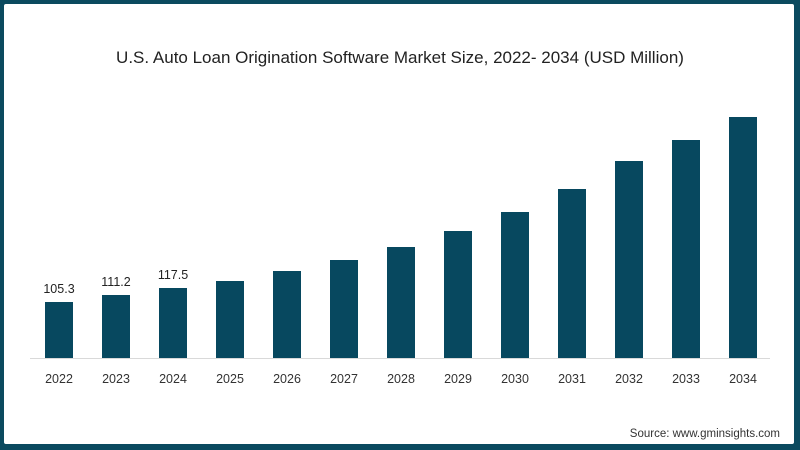  What do you see at coordinates (59, 379) in the screenshot?
I see `x-tick-label: 2022` at bounding box center [59, 379].